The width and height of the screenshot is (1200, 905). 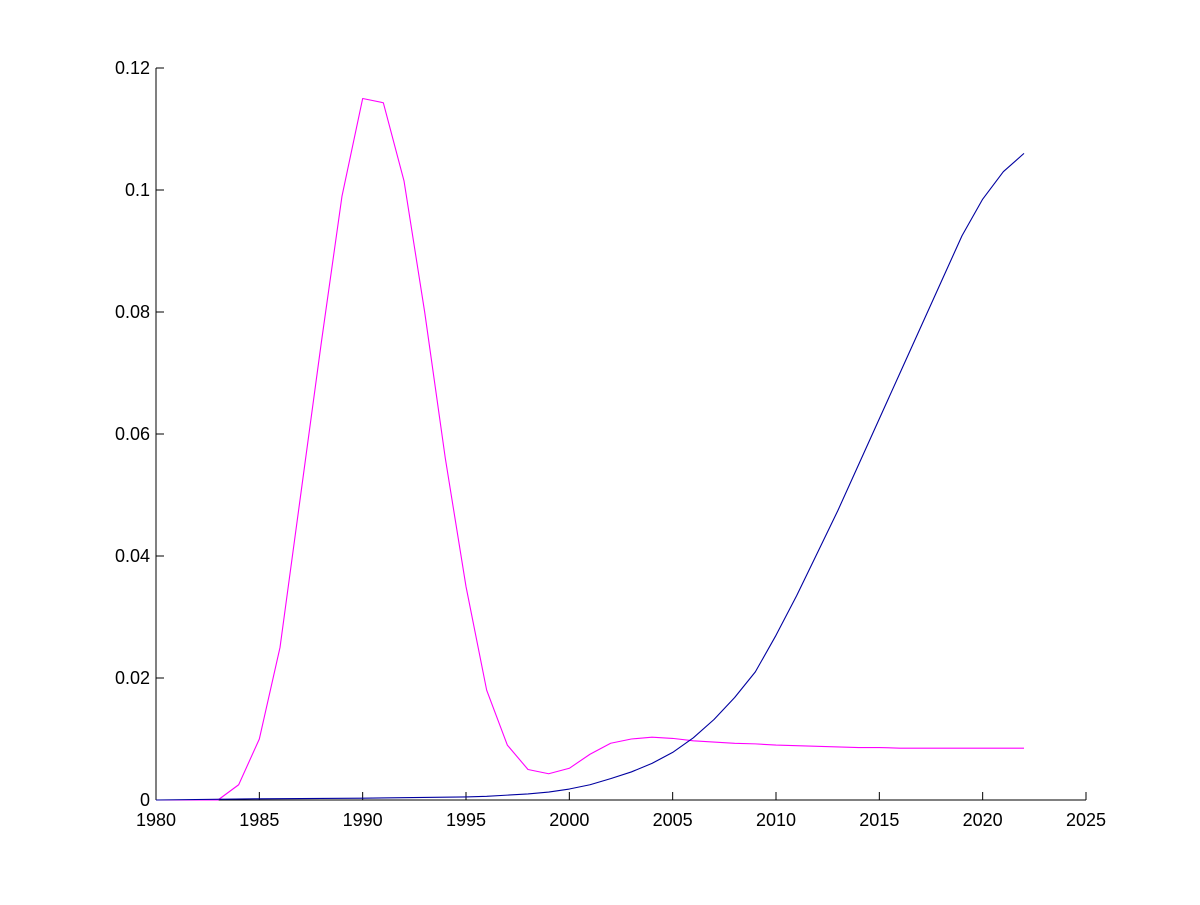 I want to click on x-tick-label: 2000, so click(x=569, y=820).